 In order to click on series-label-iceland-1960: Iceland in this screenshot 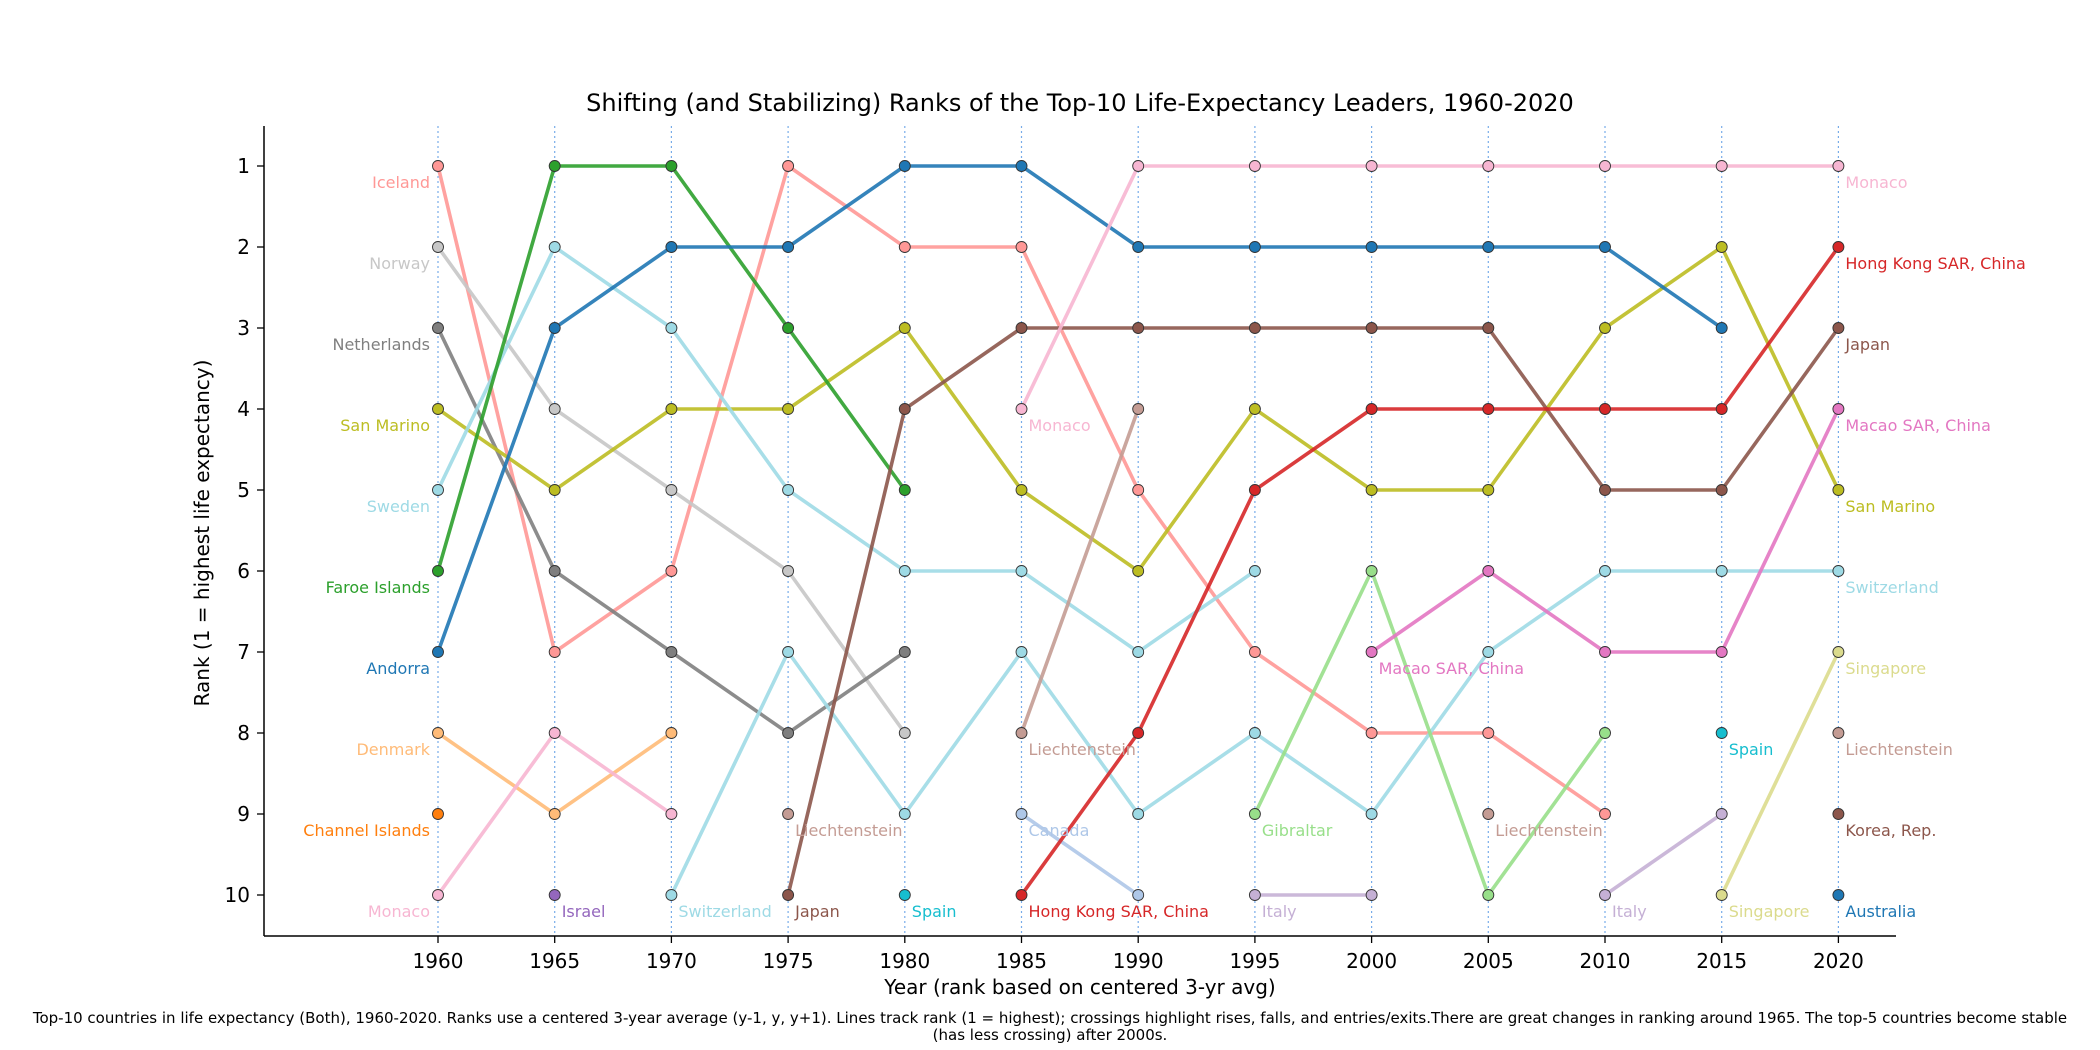, I will do `click(401, 182)`.